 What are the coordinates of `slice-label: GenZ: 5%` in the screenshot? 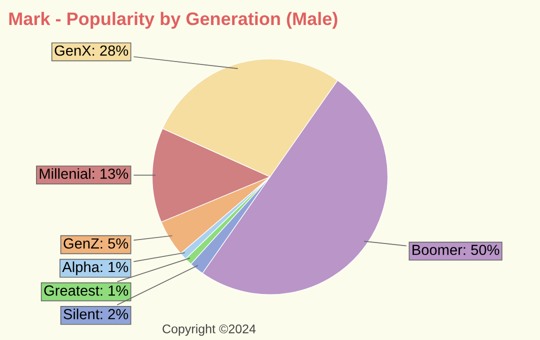 It's located at (96, 243).